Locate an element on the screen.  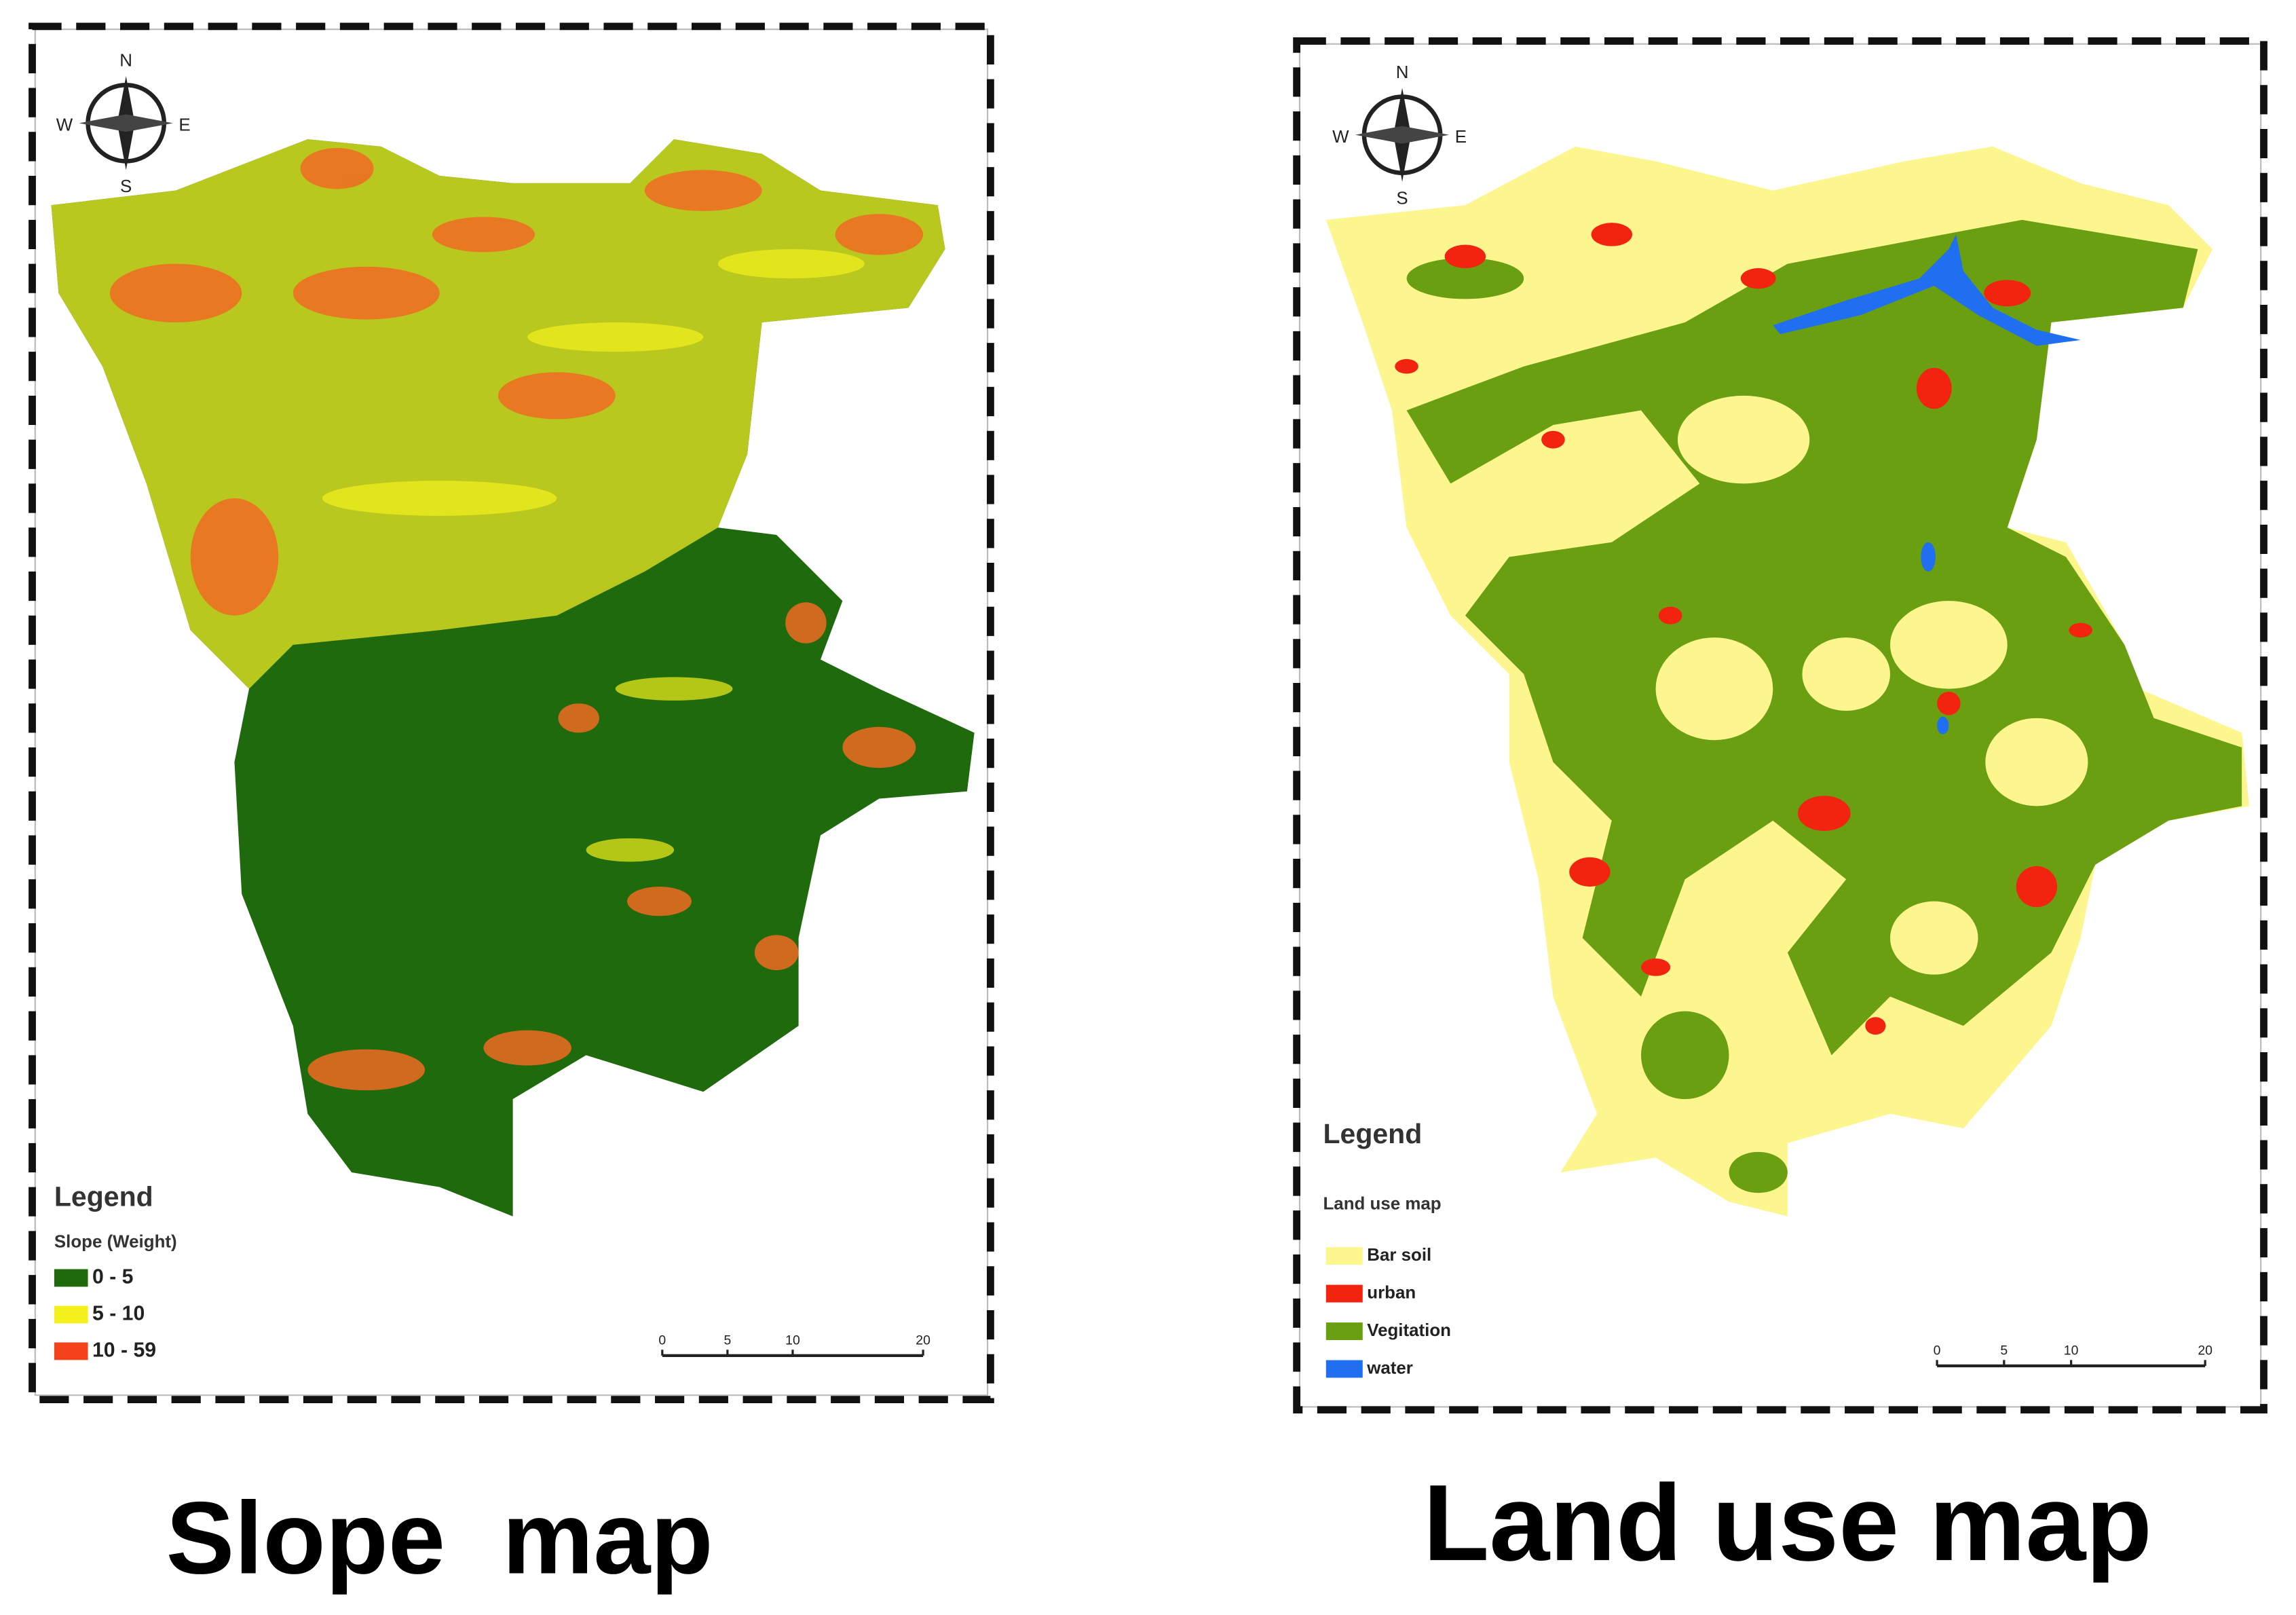
legend-subtitle: Land use map is located at coordinates (1382, 1203).